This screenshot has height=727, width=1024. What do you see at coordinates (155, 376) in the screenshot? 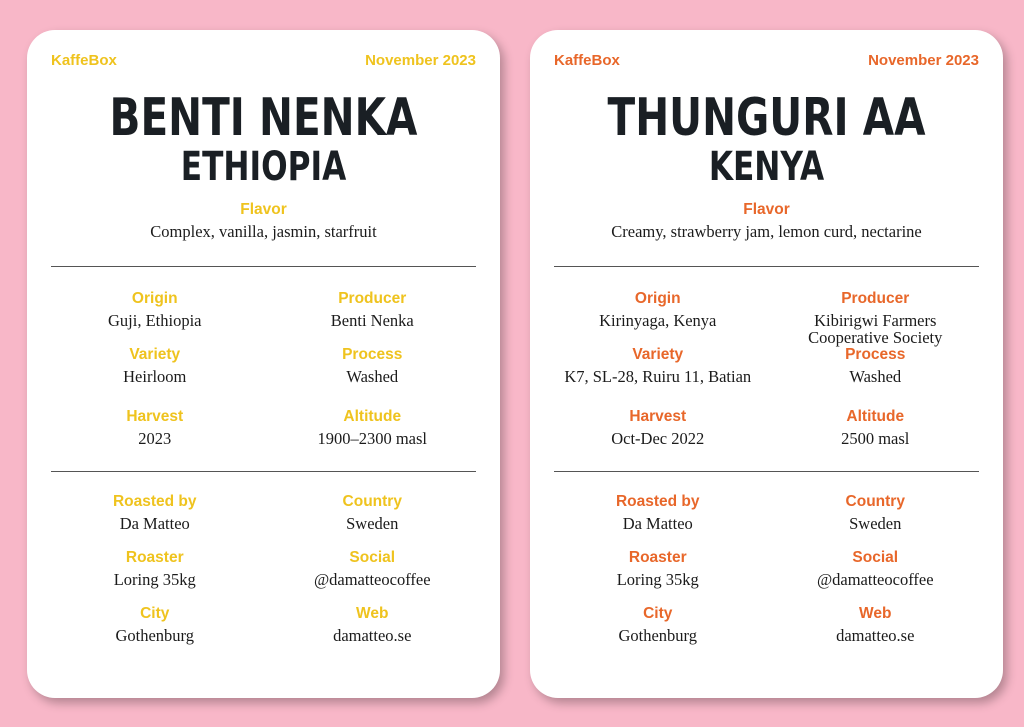
I see `variety-value: Heirloom` at bounding box center [155, 376].